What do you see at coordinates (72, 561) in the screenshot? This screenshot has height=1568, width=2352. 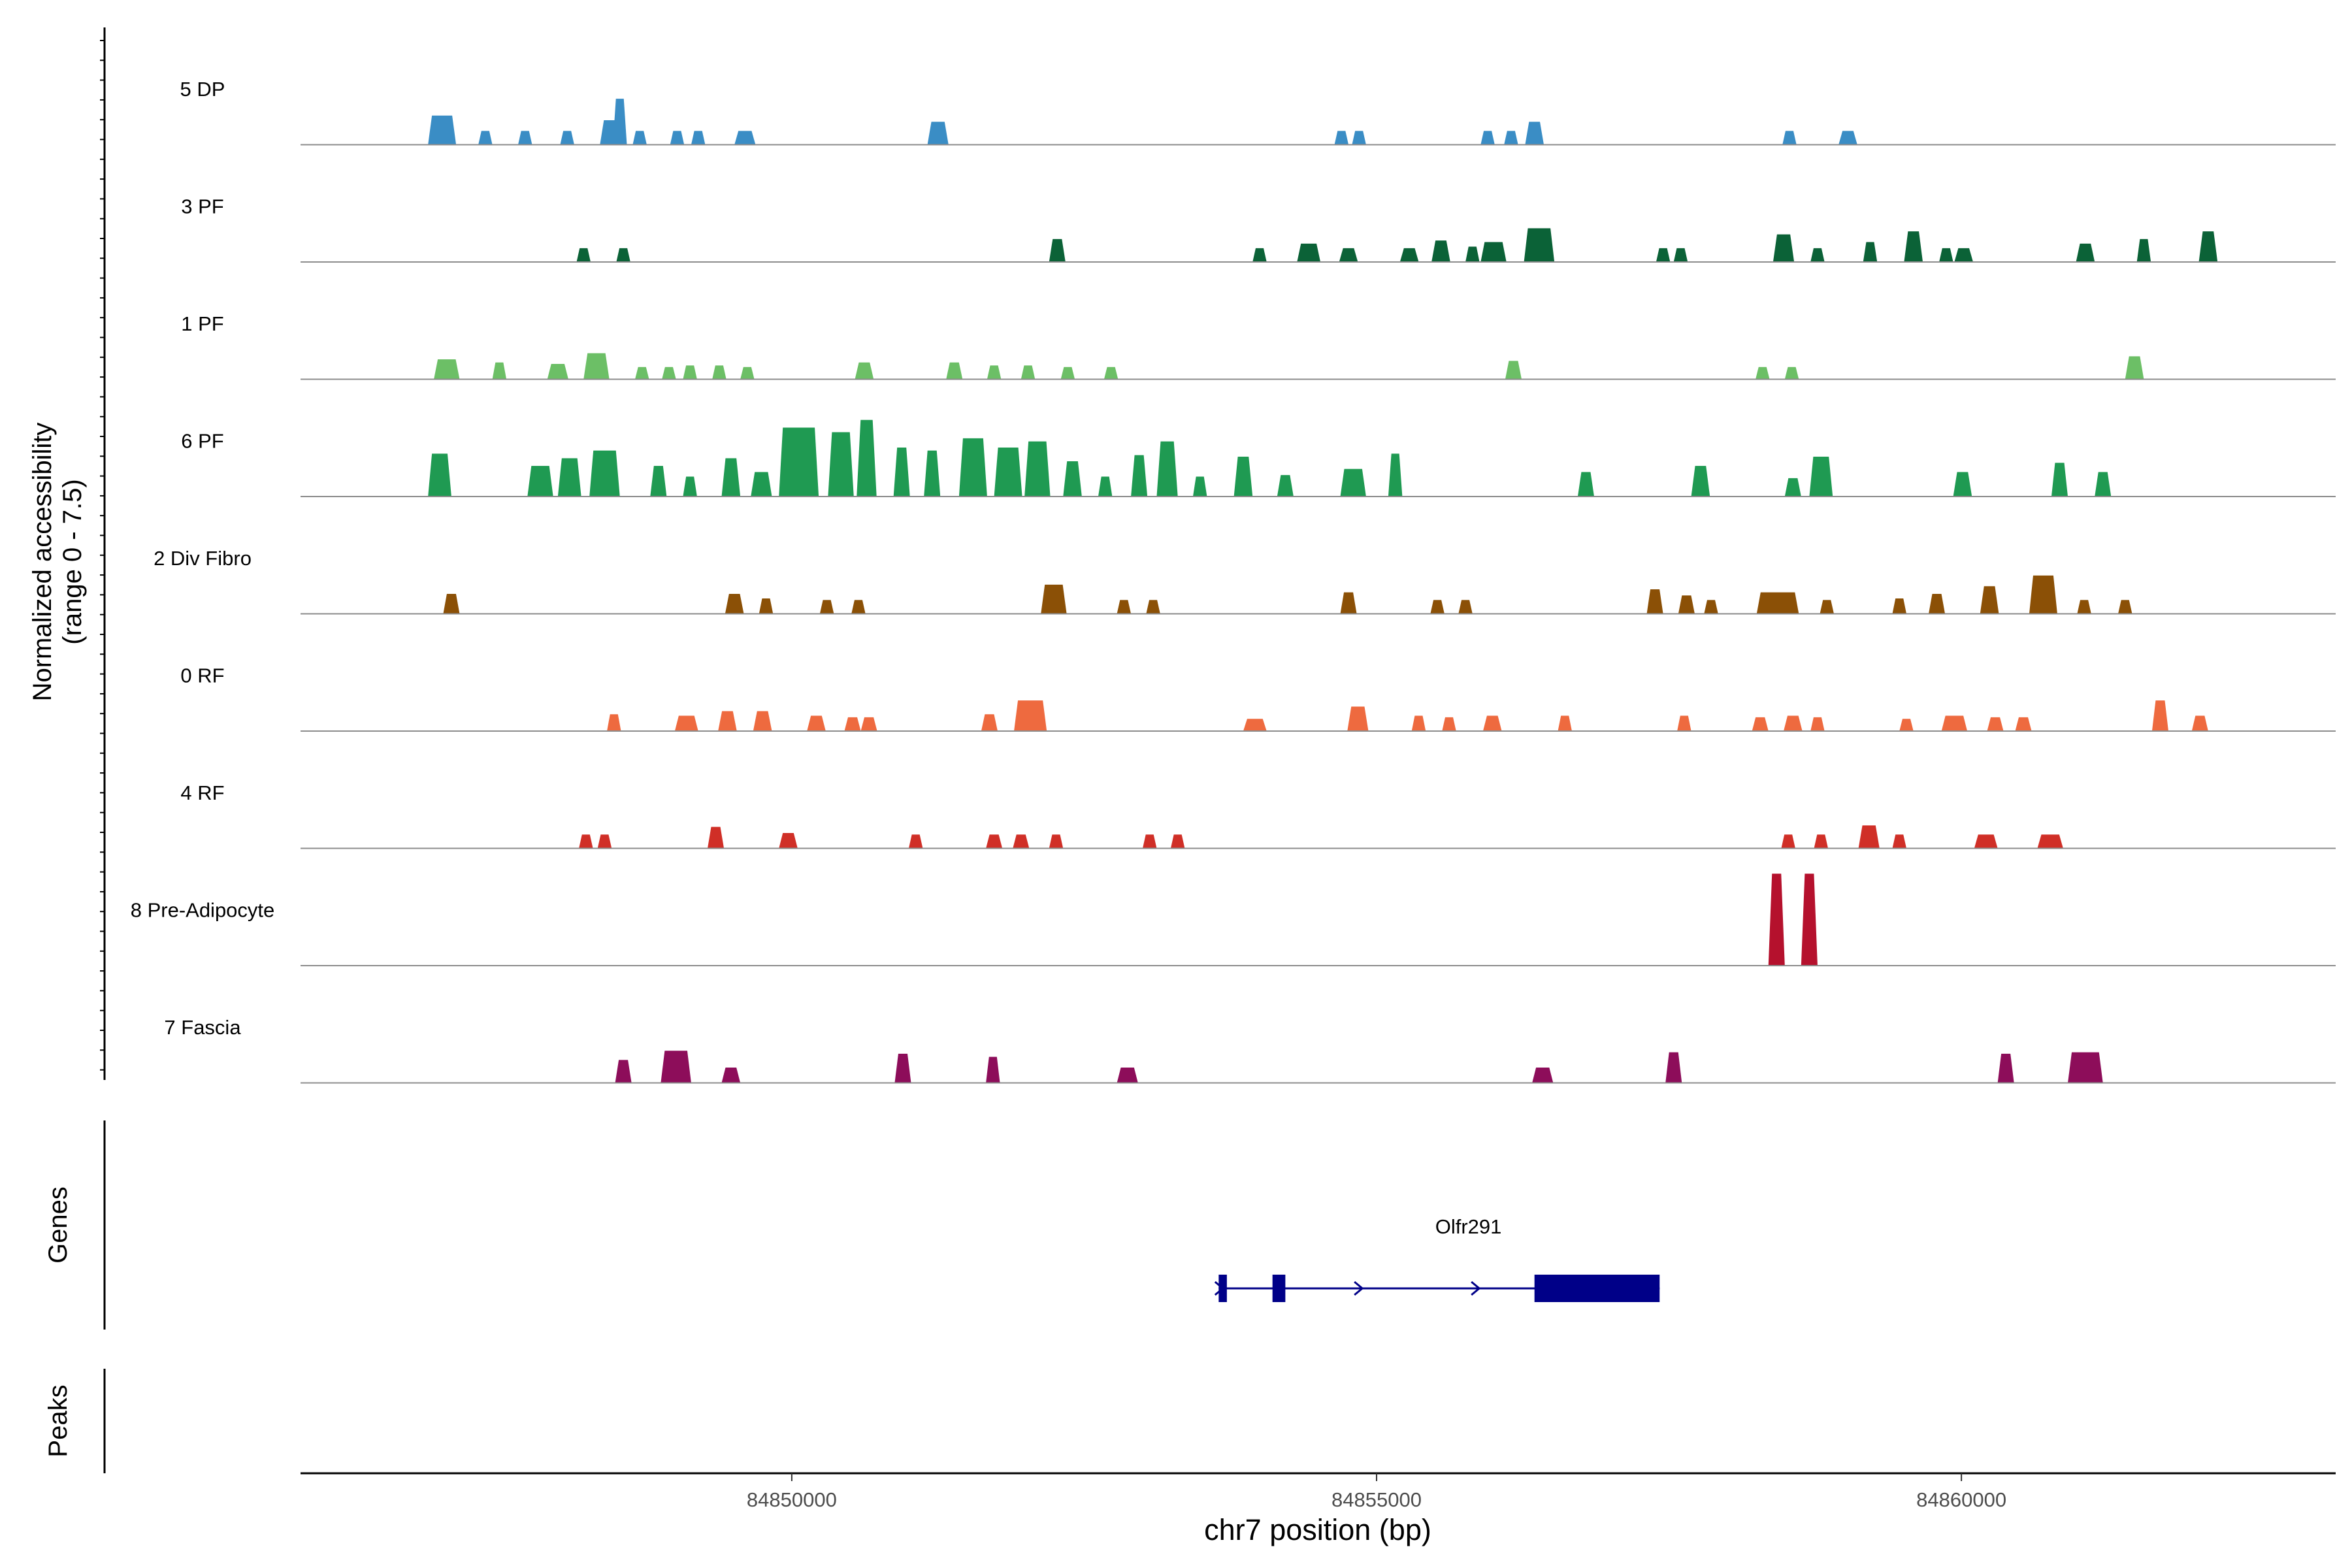 I see `y-axis-title-line2: (range 0 - 7.5)` at bounding box center [72, 561].